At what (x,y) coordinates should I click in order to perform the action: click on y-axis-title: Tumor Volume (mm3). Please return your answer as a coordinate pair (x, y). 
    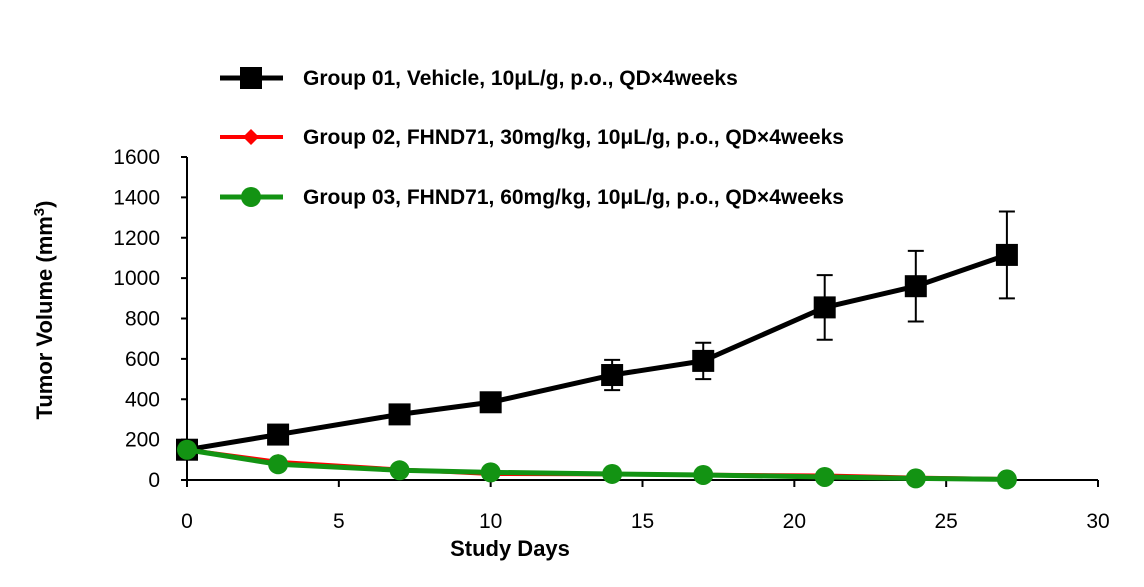
    Looking at the image, I should click on (44, 310).